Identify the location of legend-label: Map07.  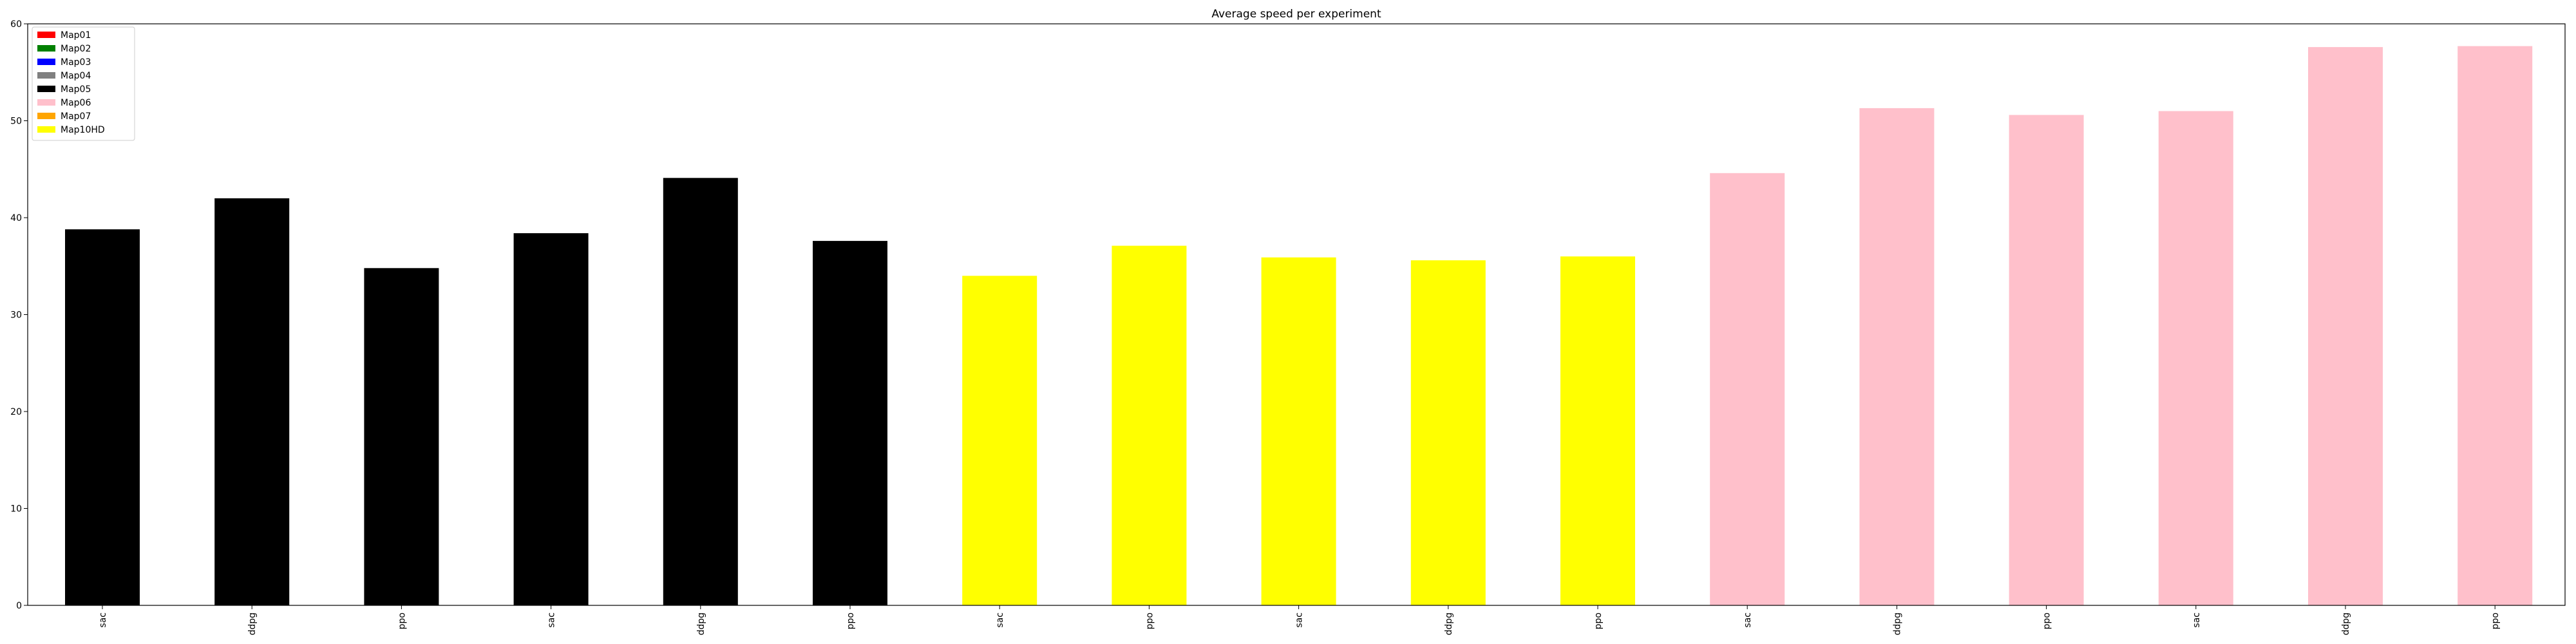
(76, 116).